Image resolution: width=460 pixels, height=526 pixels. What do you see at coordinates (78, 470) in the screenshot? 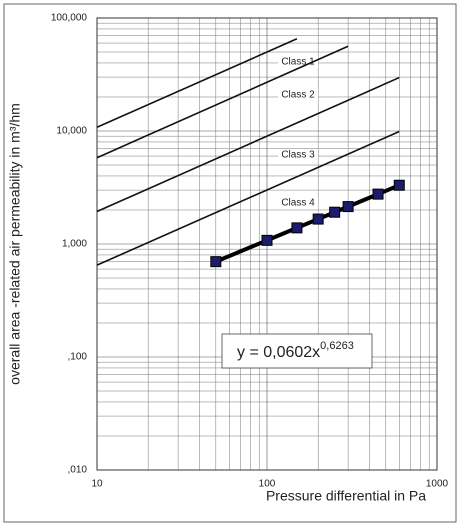
I see `y-tick-label: ,010` at bounding box center [78, 470].